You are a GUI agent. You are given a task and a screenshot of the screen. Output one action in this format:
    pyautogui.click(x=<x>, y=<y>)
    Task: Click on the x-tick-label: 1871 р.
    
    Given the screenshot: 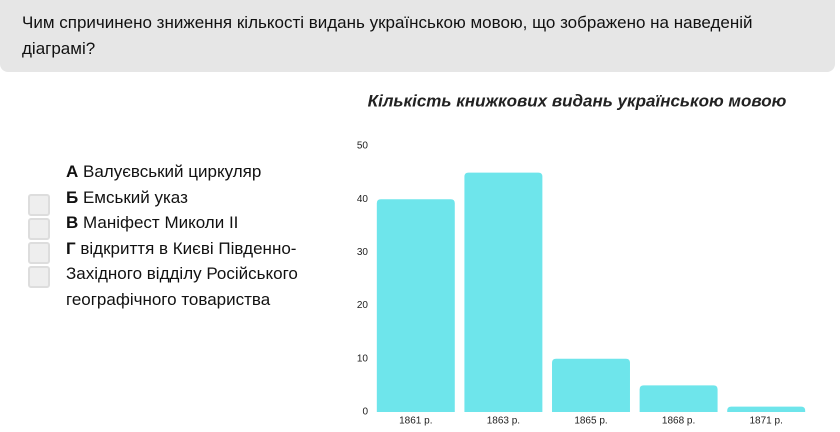 What is the action you would take?
    pyautogui.click(x=766, y=421)
    